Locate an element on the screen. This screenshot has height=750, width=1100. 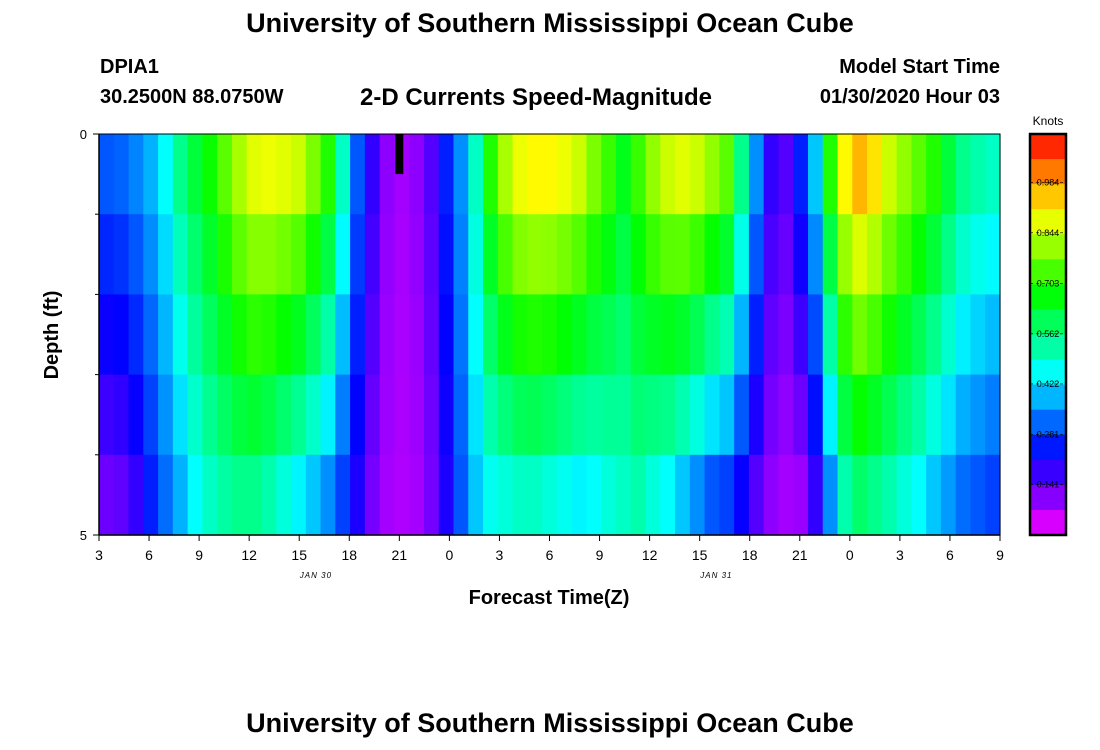
x-tick-label: 21 is located at coordinates (400, 555).